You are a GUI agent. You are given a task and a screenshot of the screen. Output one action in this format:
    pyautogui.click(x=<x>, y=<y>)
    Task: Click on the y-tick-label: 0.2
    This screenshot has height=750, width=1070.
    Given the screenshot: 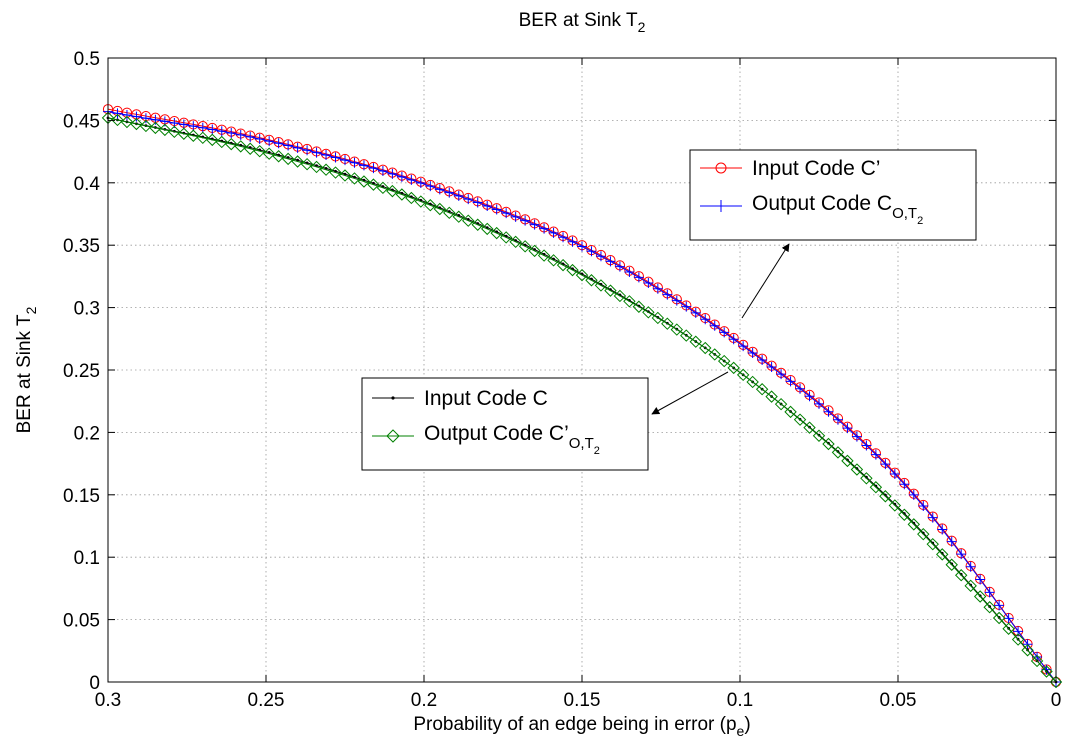 What is the action you would take?
    pyautogui.click(x=87, y=433)
    